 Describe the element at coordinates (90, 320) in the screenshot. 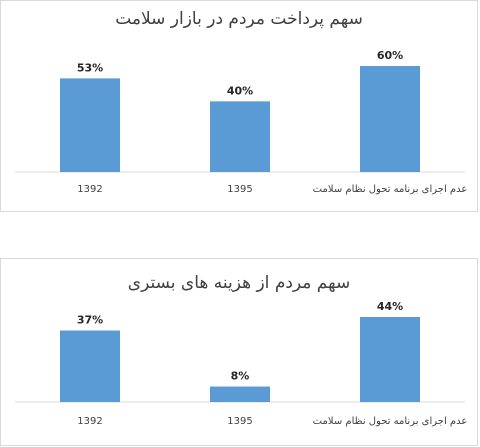

I see `data-label: 37%` at that location.